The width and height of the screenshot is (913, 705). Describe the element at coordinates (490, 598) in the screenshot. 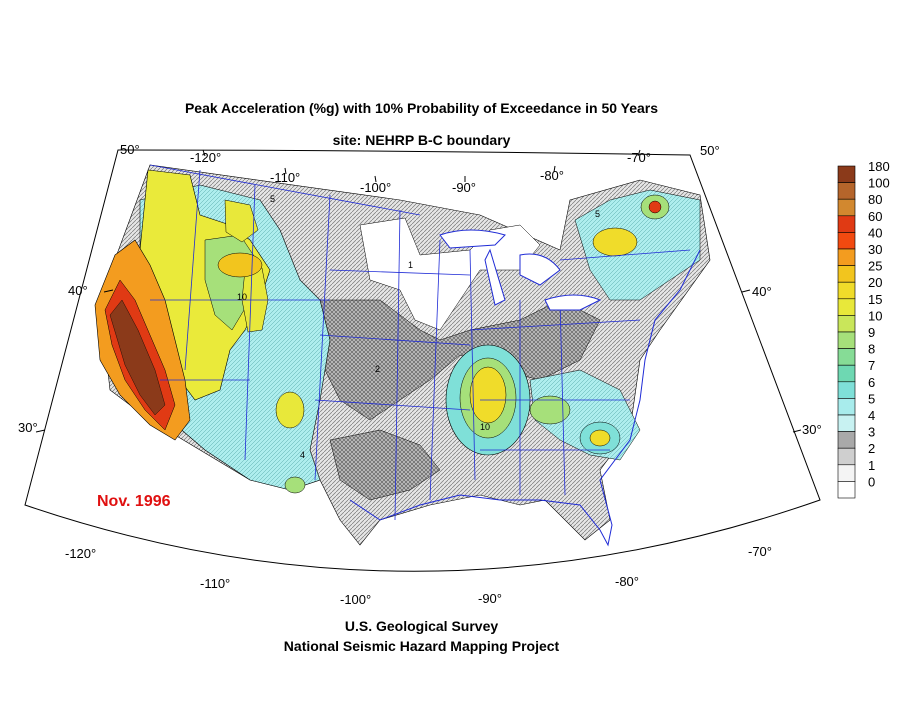

I see `lon-label-bottom: -90°` at that location.